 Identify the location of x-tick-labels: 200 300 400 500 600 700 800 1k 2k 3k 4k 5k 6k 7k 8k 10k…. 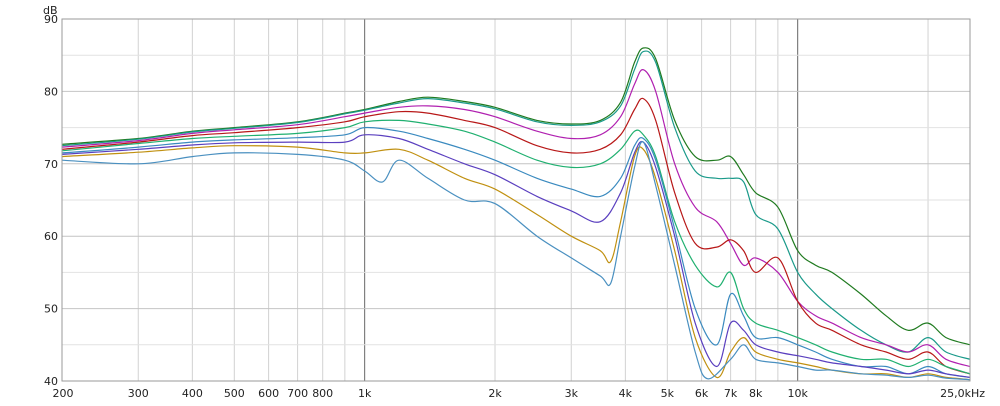
(519, 393).